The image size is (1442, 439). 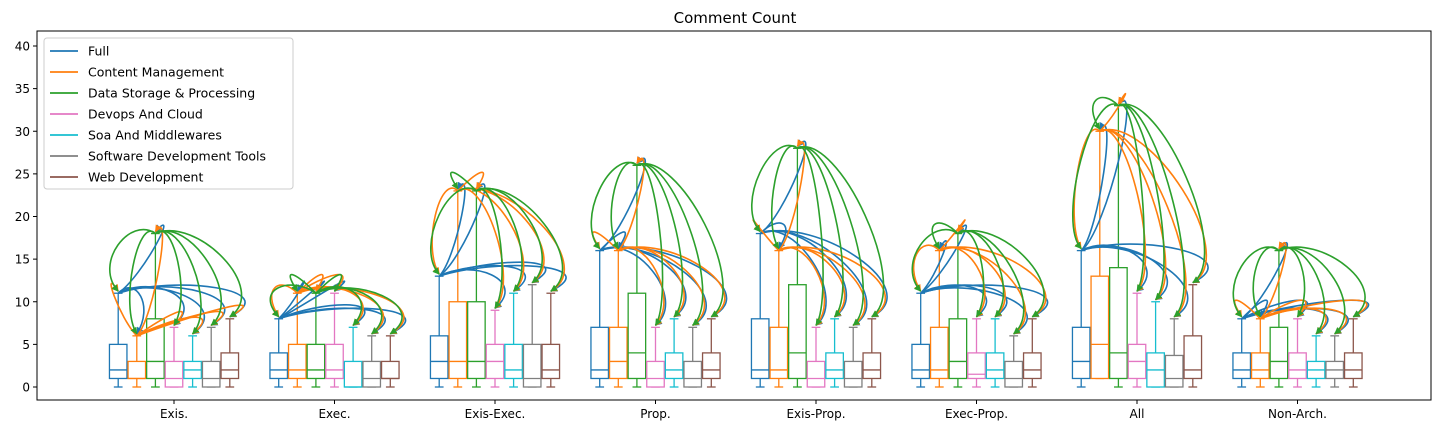 I want to click on x-tick-label: Non-Arch., so click(x=1297, y=414).